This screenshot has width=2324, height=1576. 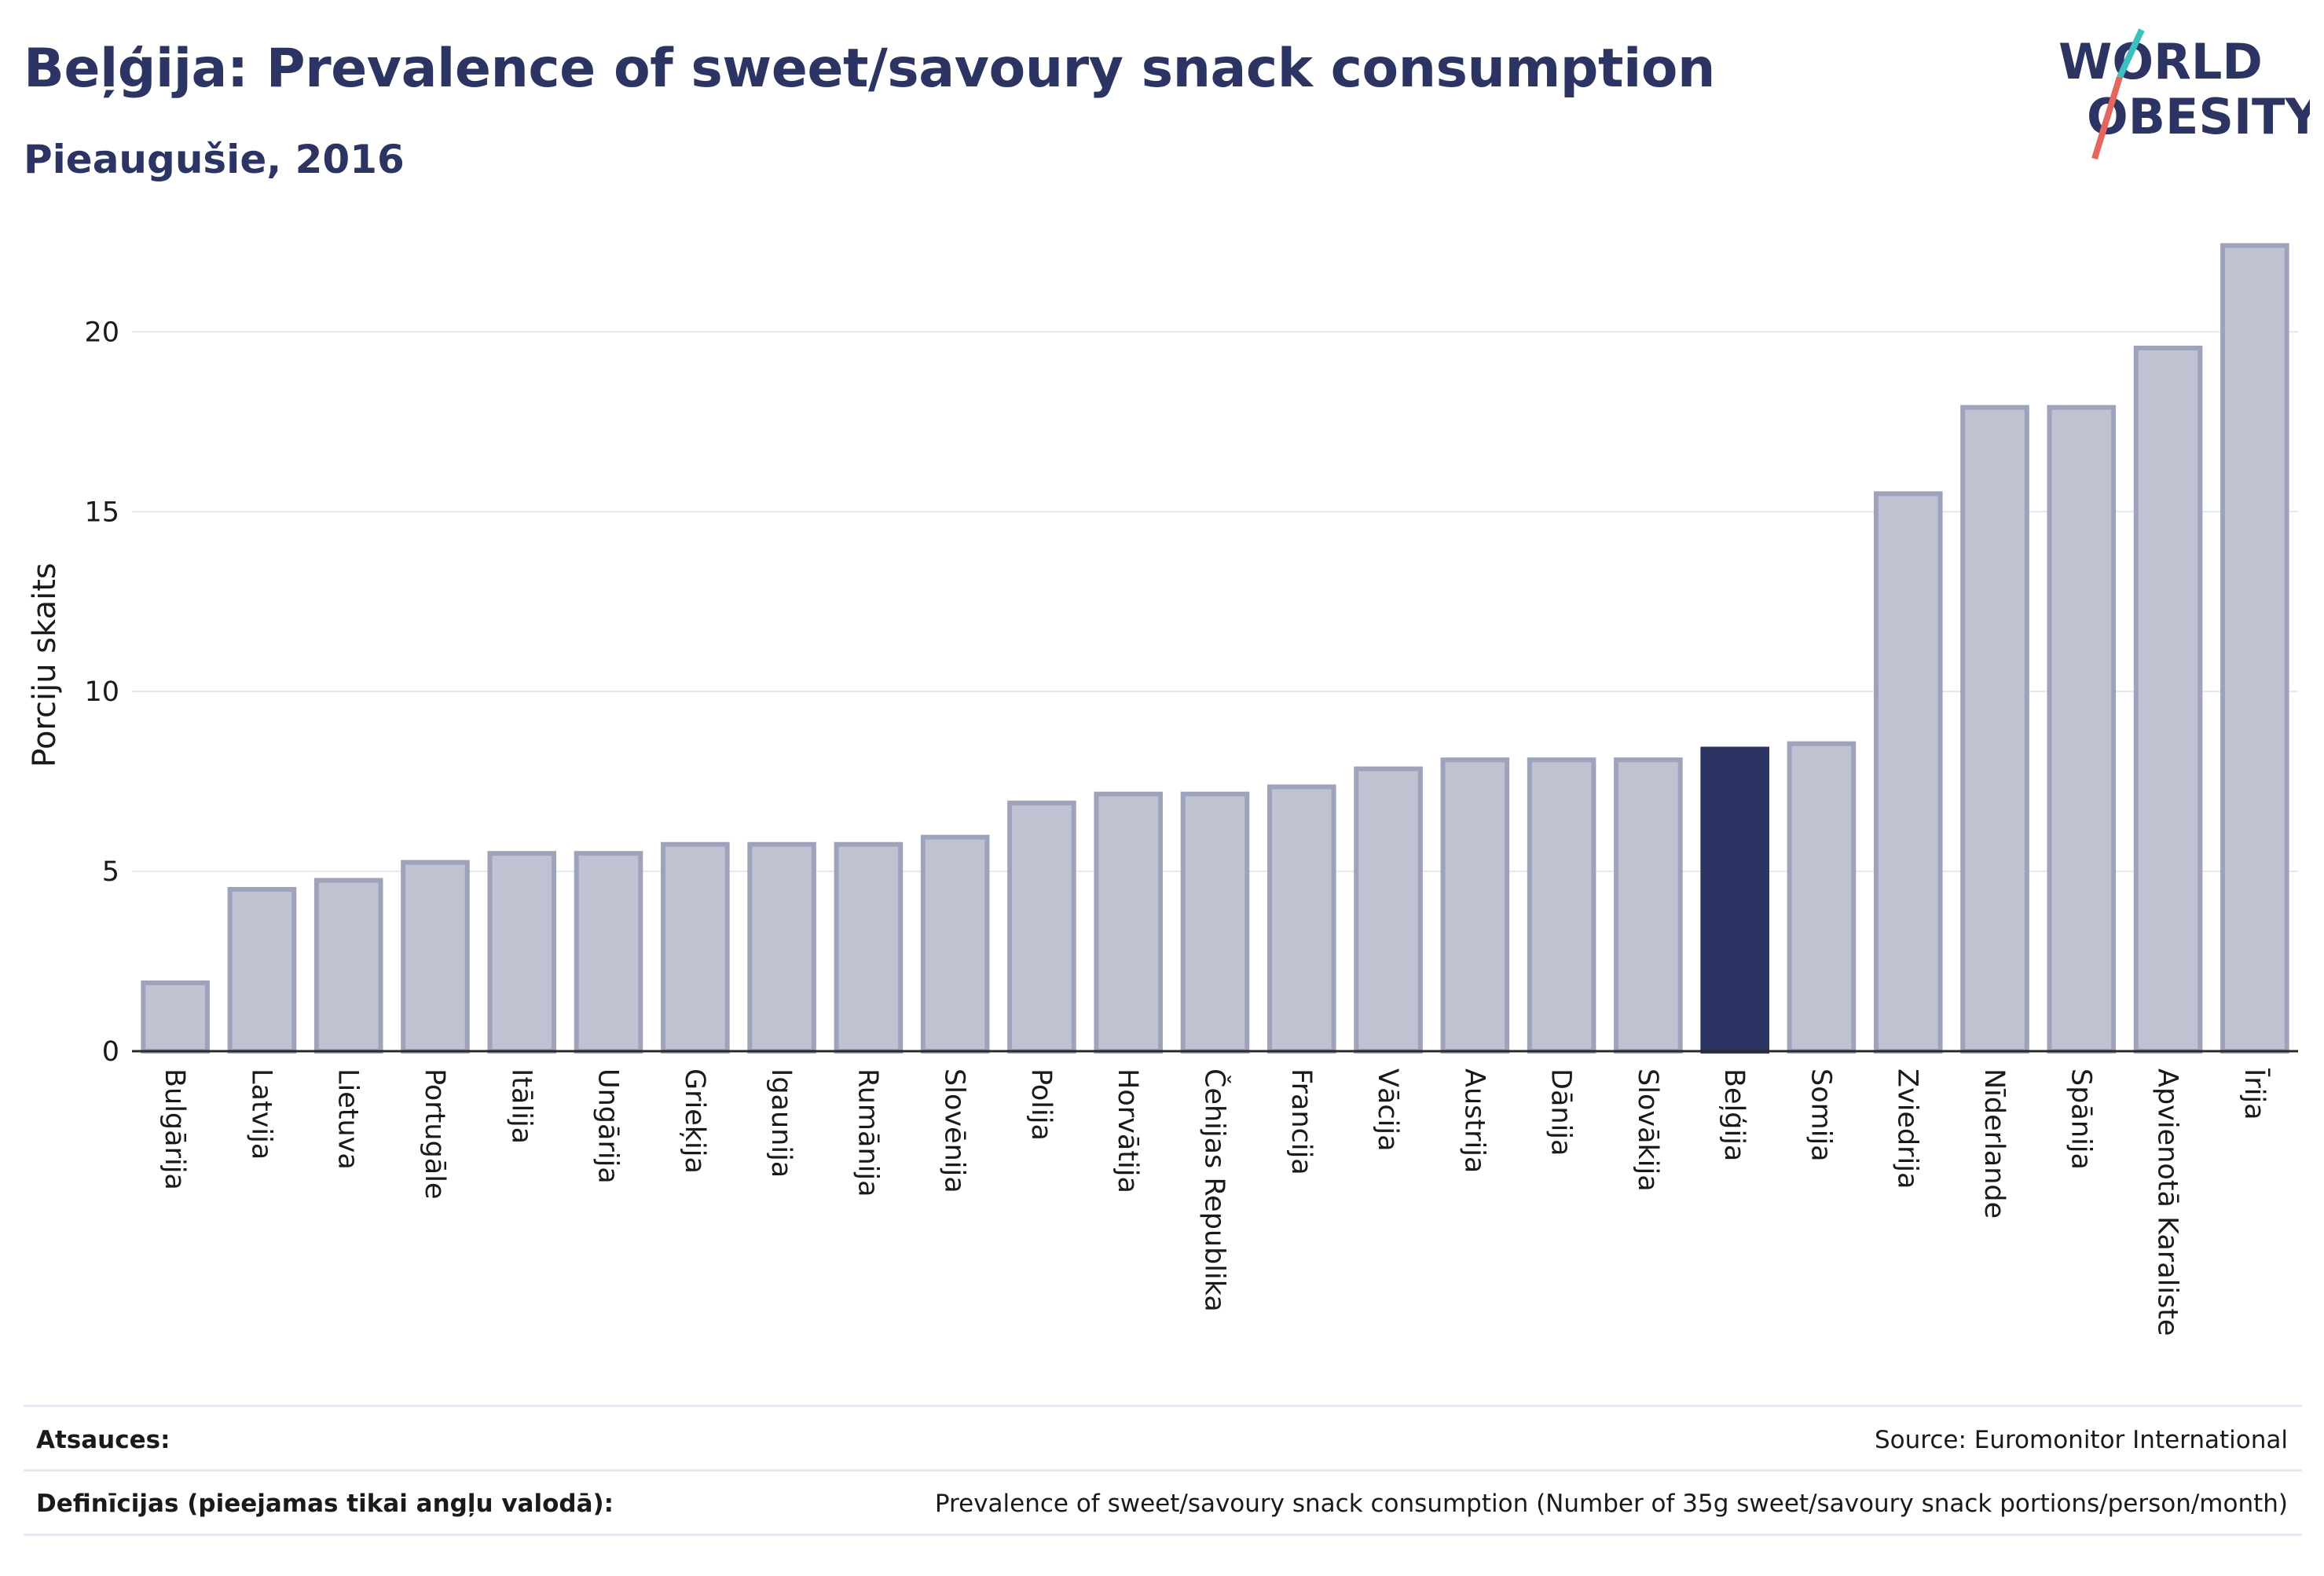 I want to click on x-tick-label: Zviedrija, so click(x=1907, y=1128).